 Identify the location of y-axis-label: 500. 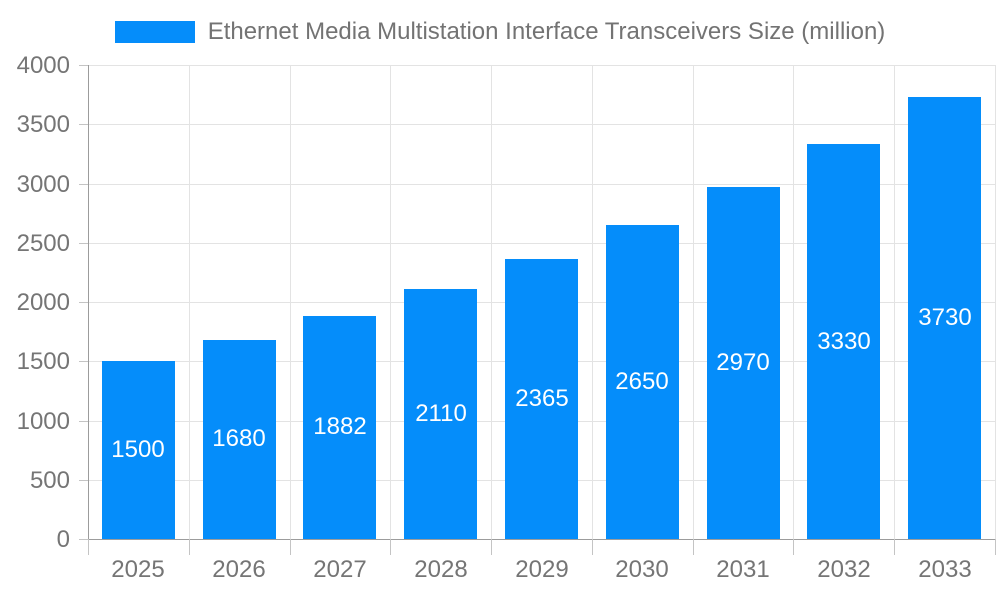
(49, 480).